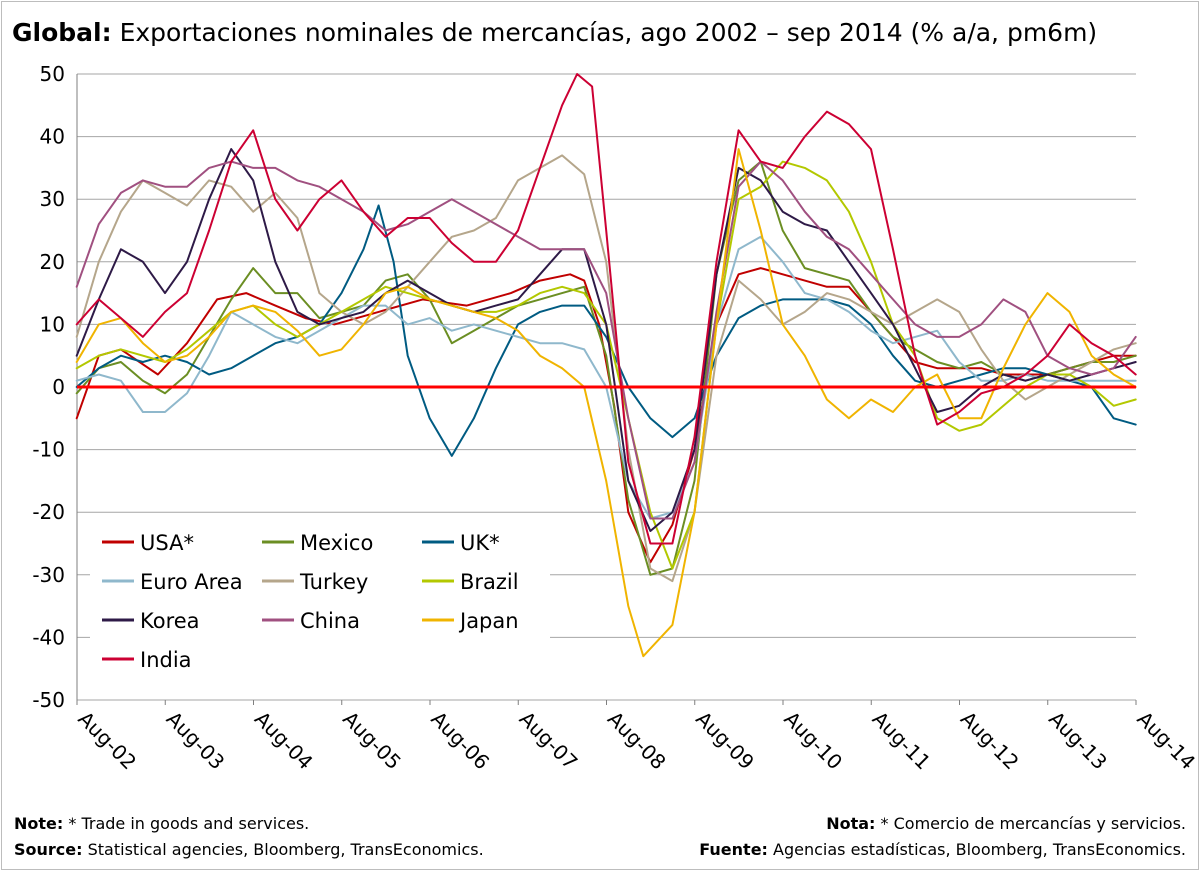 This screenshot has width=1200, height=871. I want to click on y-tick-label: 50, so click(52, 74).